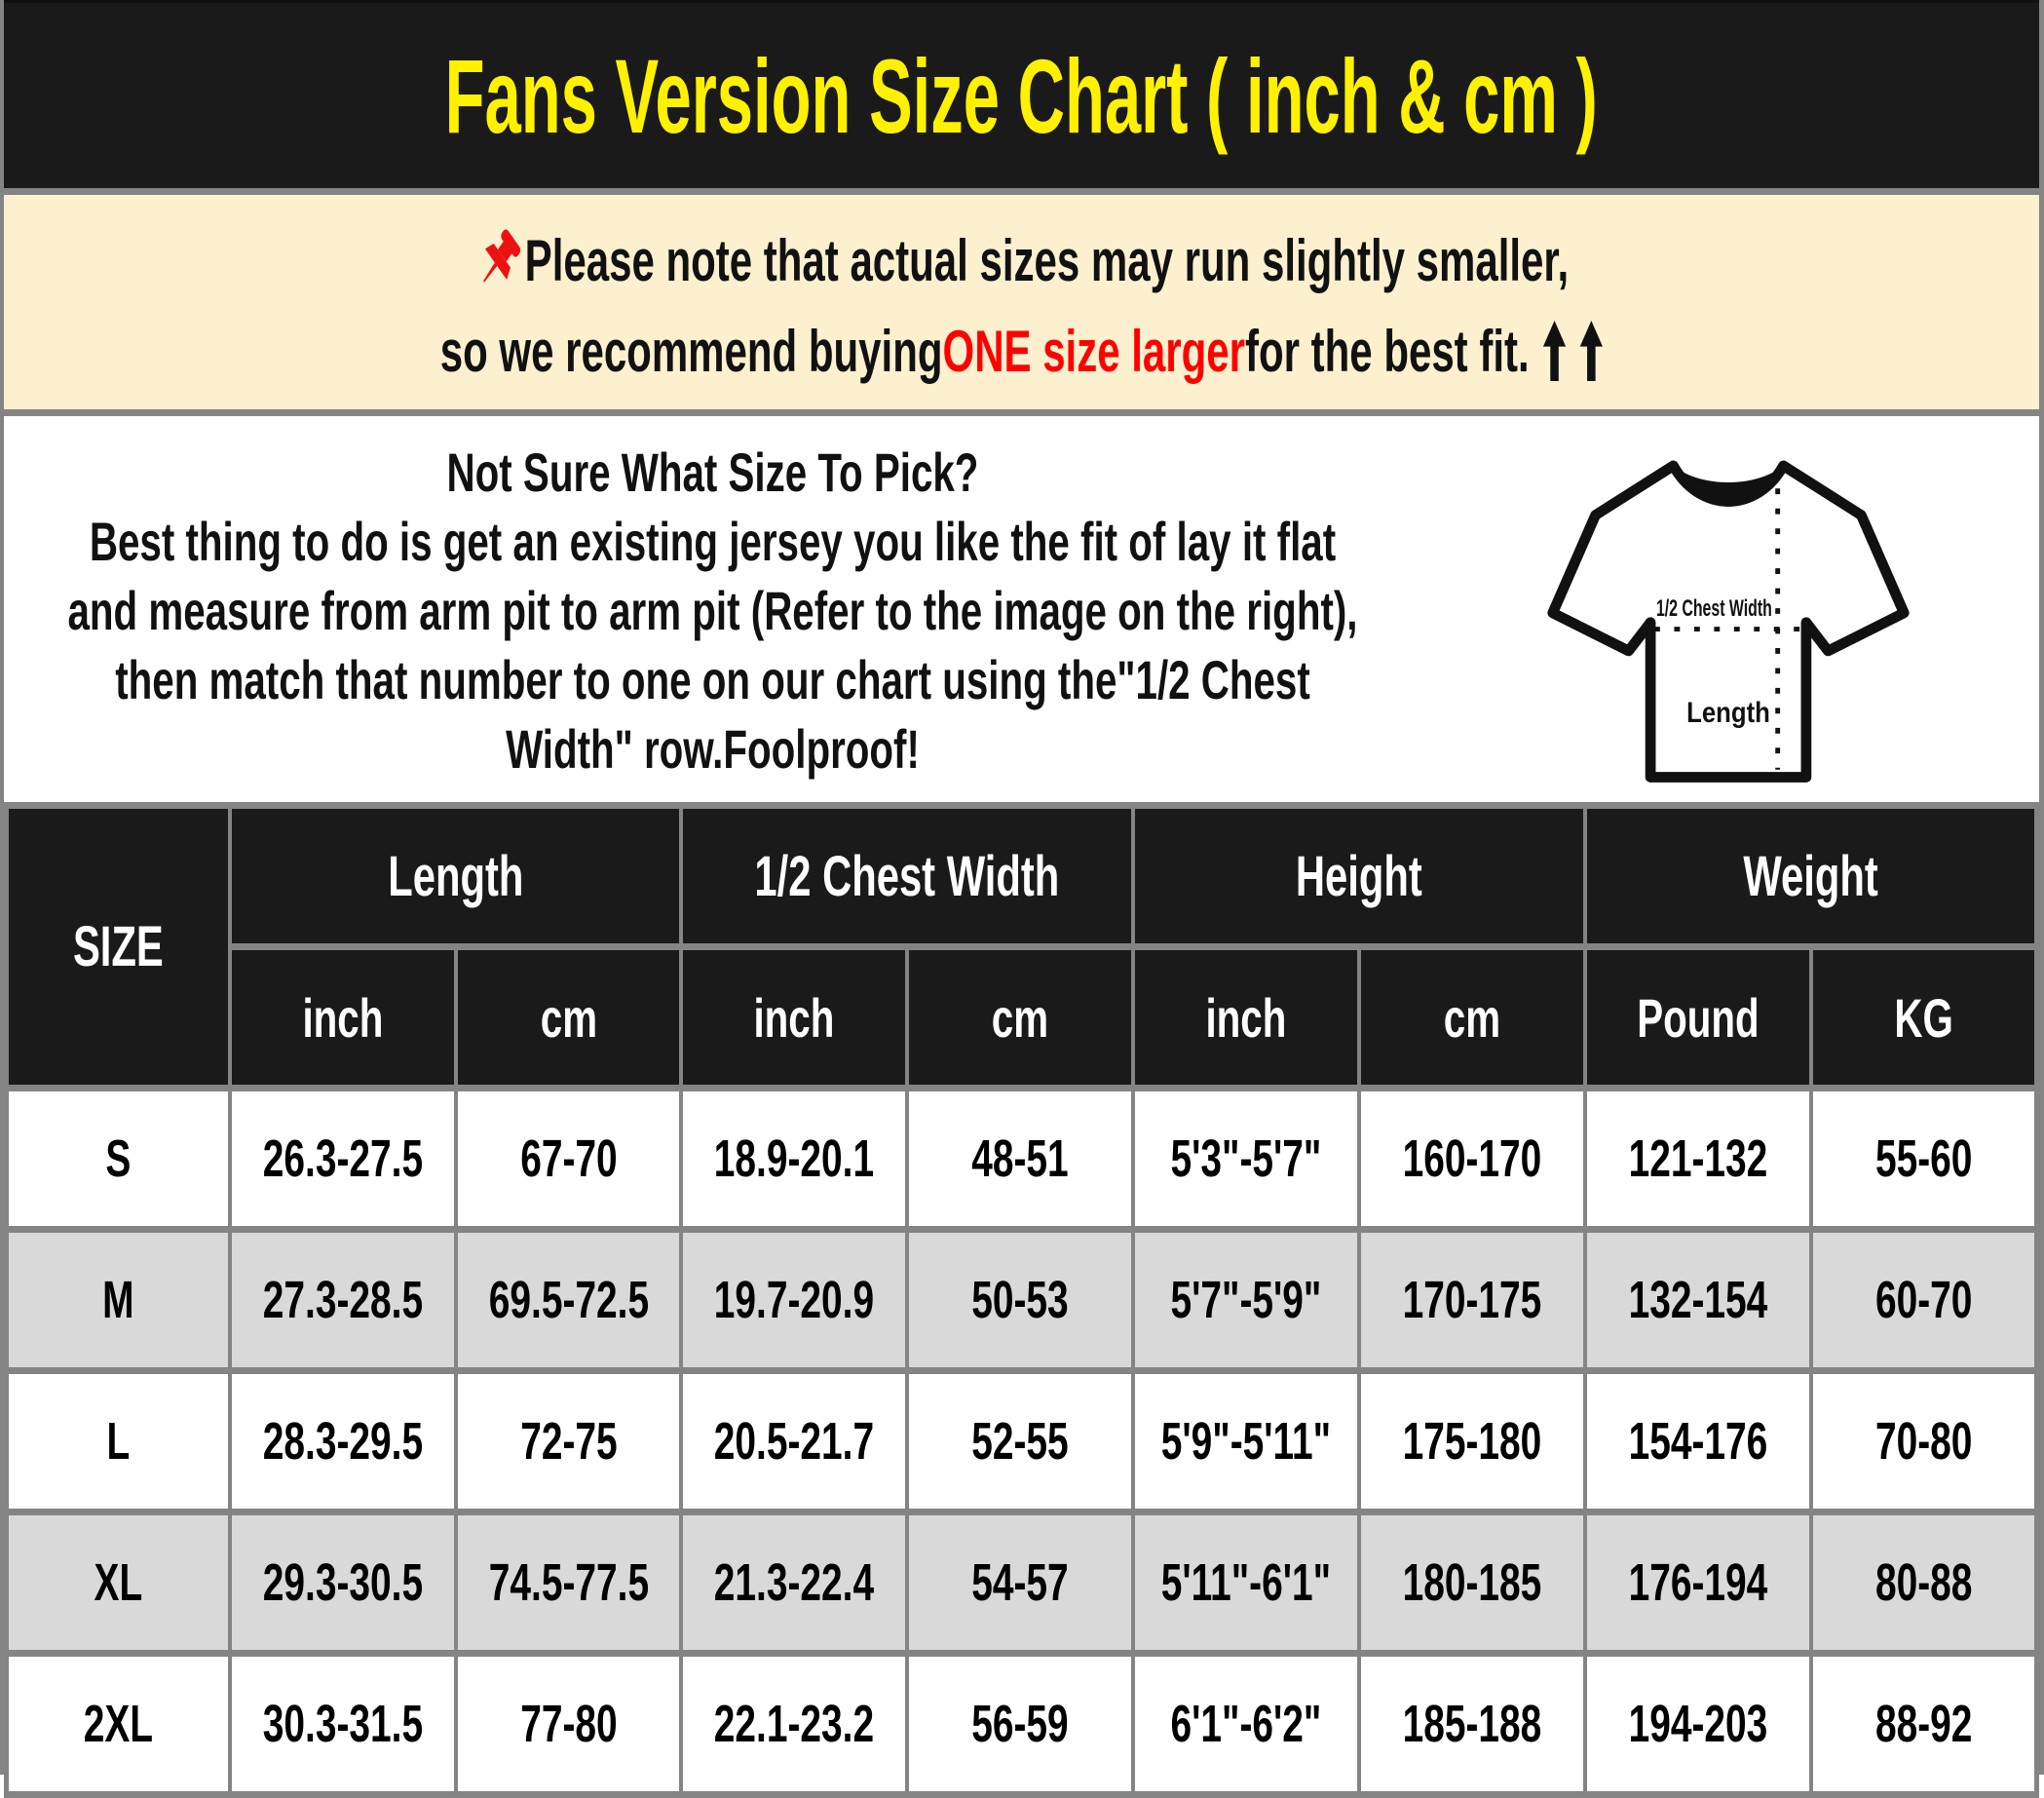  What do you see at coordinates (1246, 1300) in the screenshot?
I see `cell: 5'7"-5'9"` at bounding box center [1246, 1300].